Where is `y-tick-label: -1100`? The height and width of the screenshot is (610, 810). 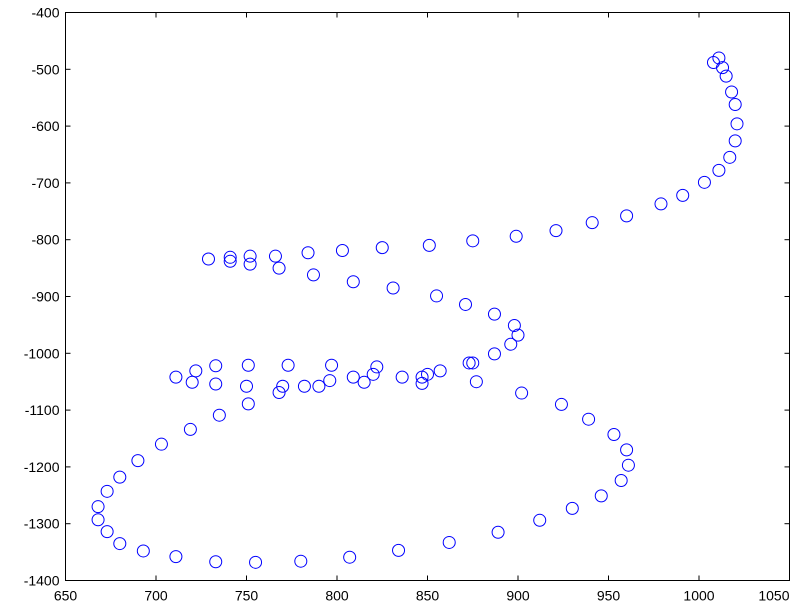
y-tick-label: -1100 is located at coordinates (42, 410).